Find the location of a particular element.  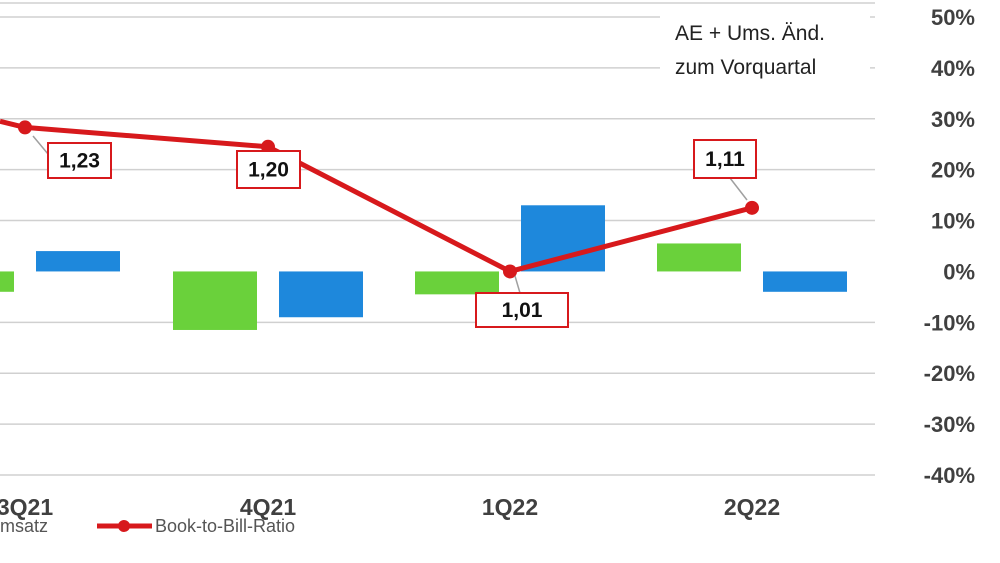

data-label: 1,01 is located at coordinates (522, 310).